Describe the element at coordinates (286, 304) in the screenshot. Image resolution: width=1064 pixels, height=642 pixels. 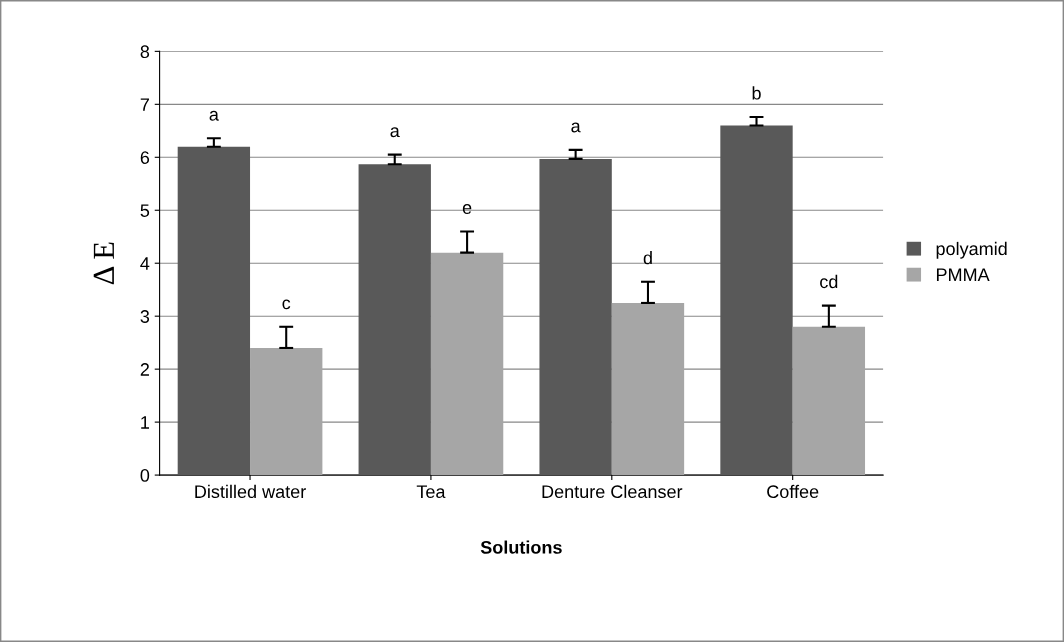
I see `data-label: c` at that location.